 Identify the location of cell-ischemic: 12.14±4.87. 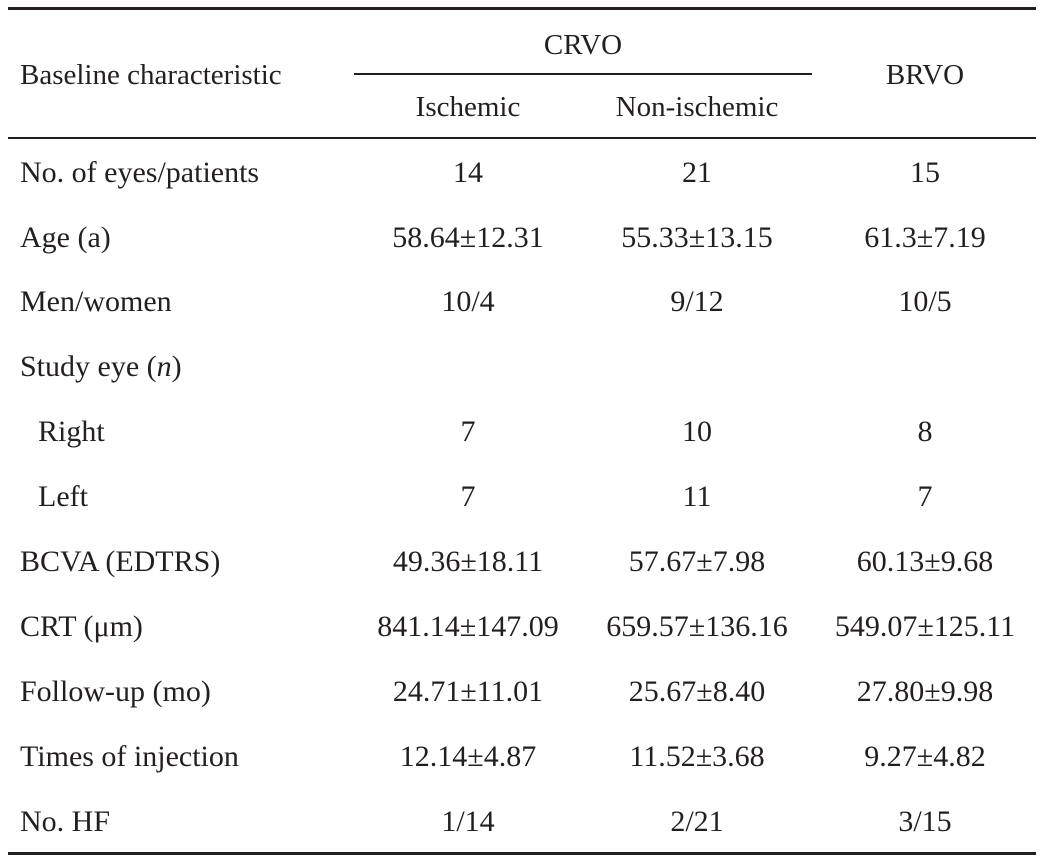
(468, 756).